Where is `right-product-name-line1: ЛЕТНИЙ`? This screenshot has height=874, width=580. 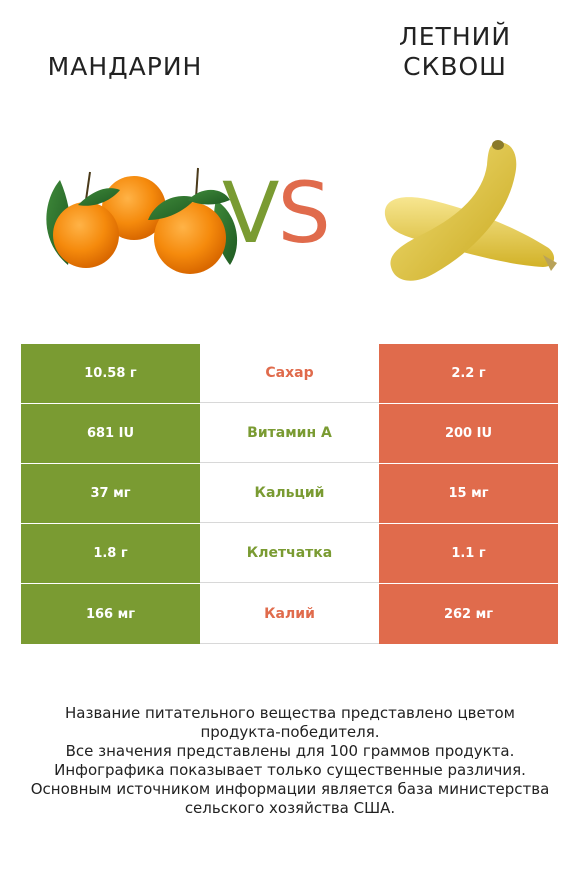
right-product-name-line1: ЛЕТНИЙ is located at coordinates (455, 36).